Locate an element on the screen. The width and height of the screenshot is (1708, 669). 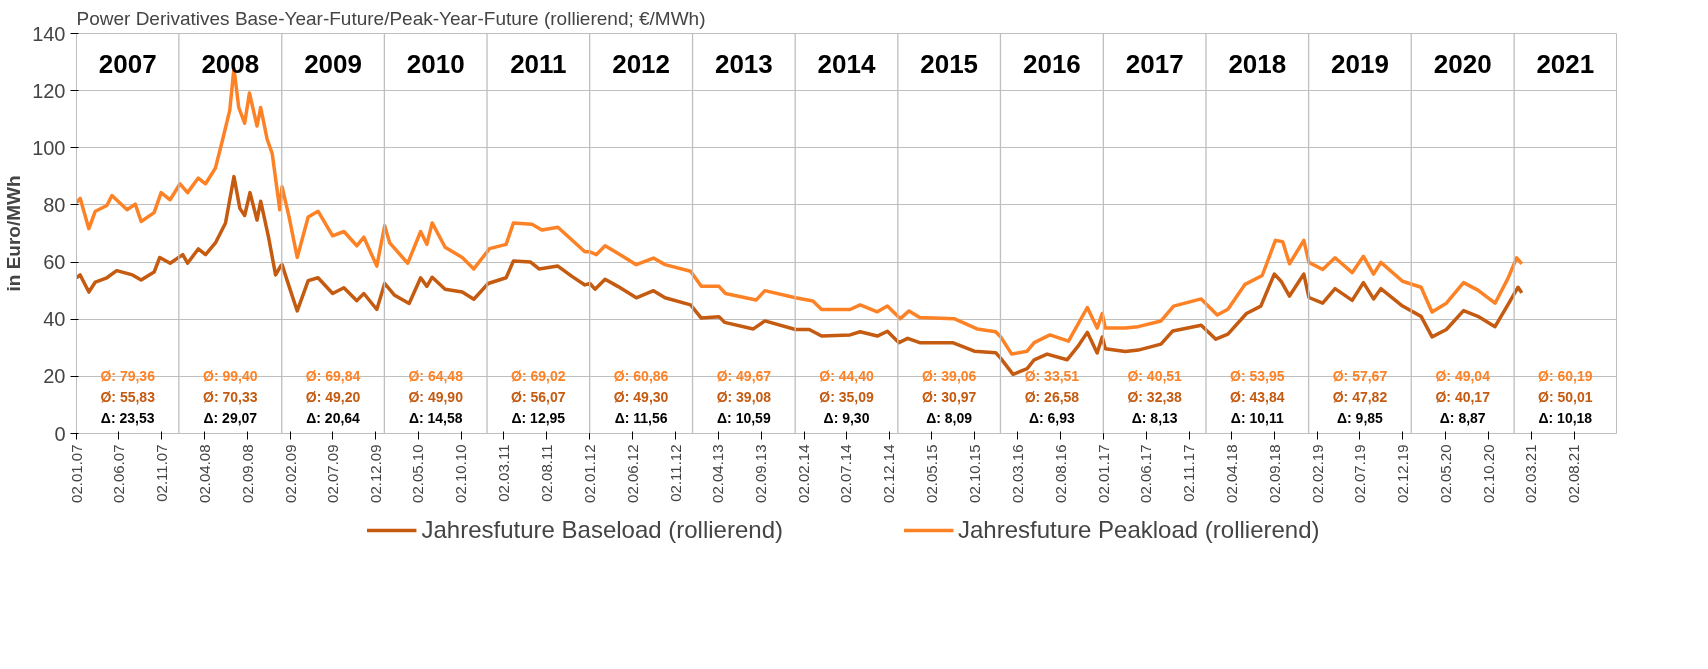
annotation: Ø: 55,83 is located at coordinates (128, 396).